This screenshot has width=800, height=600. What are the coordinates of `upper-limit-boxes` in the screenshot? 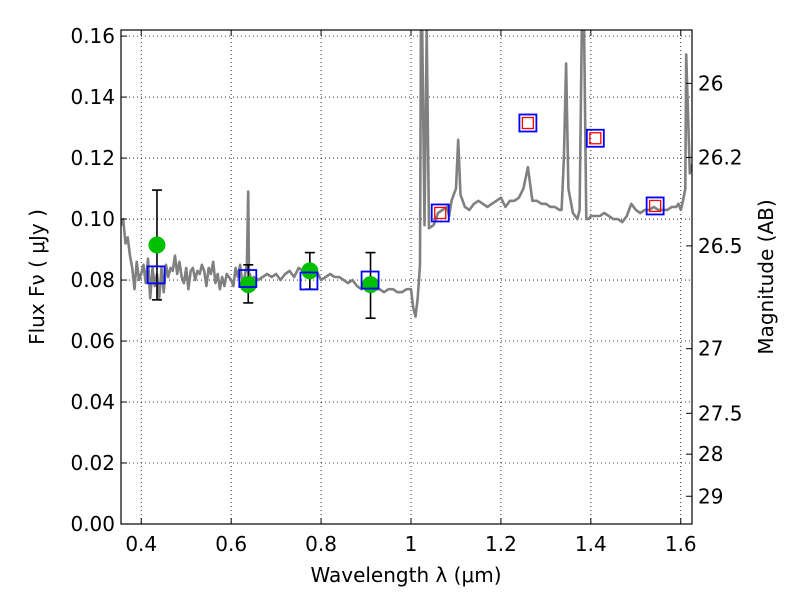 It's located at (548, 168).